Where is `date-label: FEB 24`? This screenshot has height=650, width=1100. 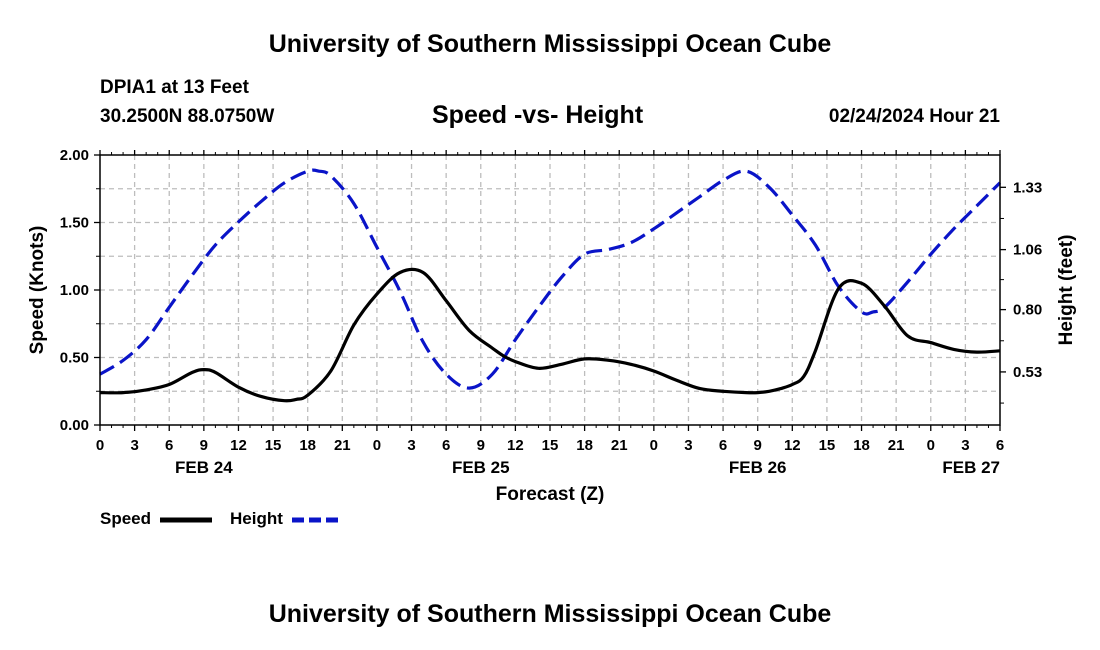 date-label: FEB 24 is located at coordinates (204, 467).